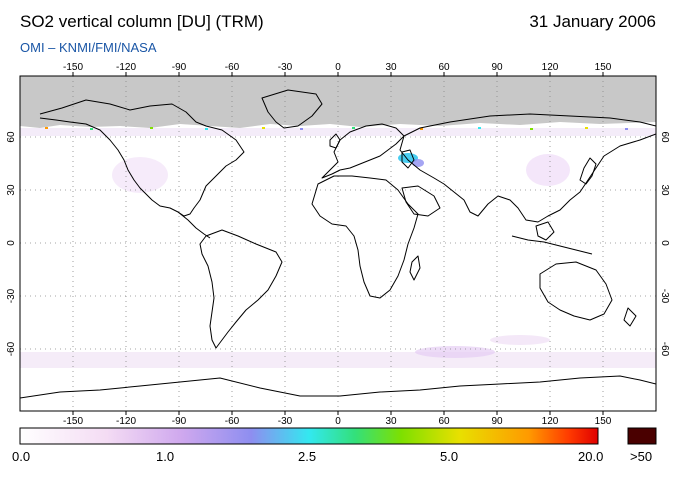 Image resolution: width=676 pixels, height=480 pixels. I want to click on colorbar-label: 5.0, so click(449, 456).